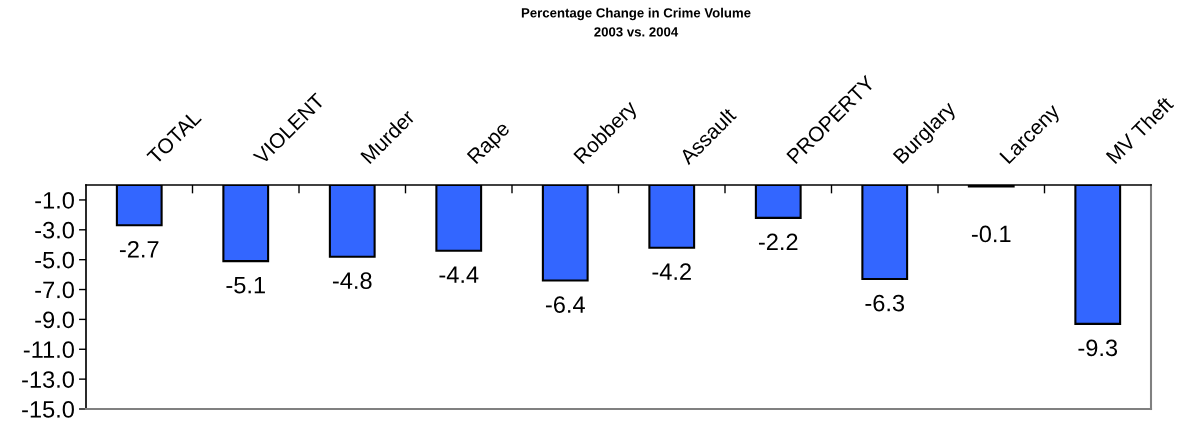 The height and width of the screenshot is (424, 1183). I want to click on data-label: -2.2, so click(778, 241).